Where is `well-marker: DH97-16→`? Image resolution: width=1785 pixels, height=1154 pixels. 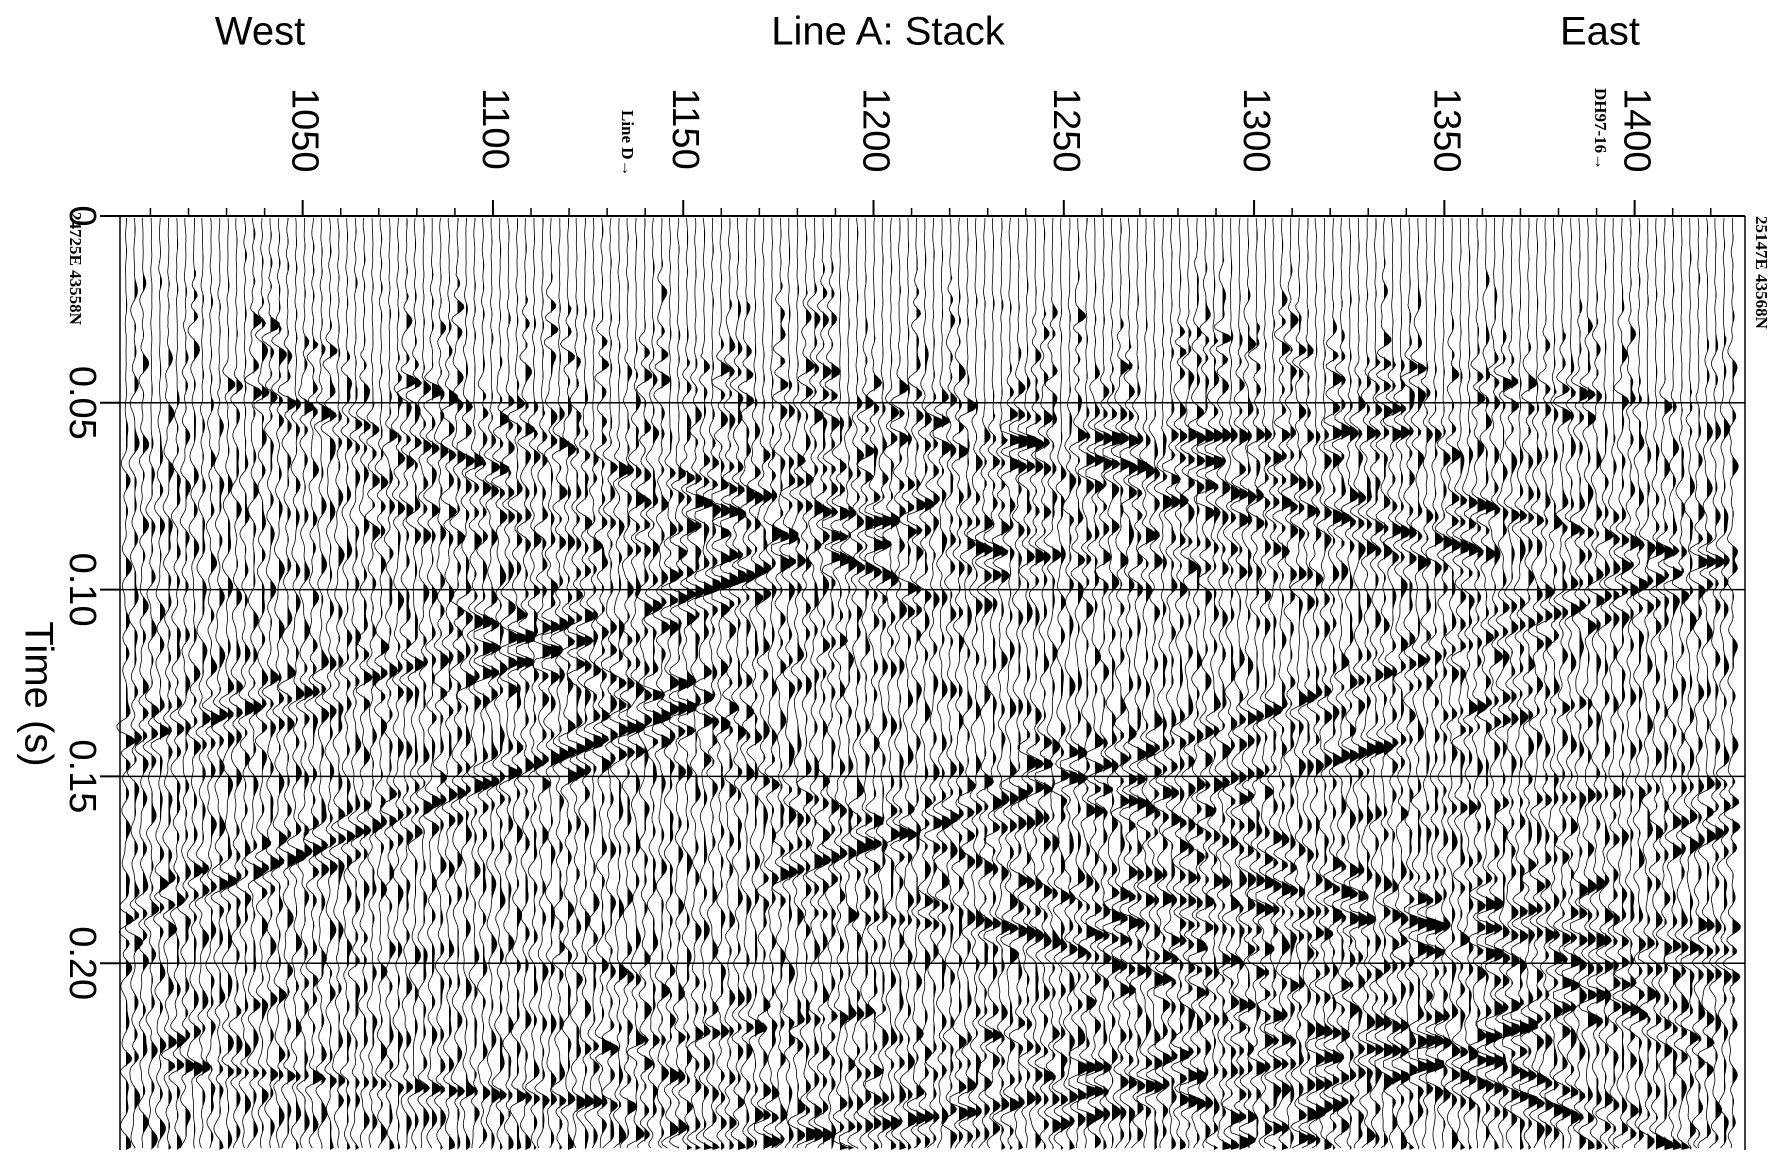 well-marker: DH97-16→ is located at coordinates (1600, 129).